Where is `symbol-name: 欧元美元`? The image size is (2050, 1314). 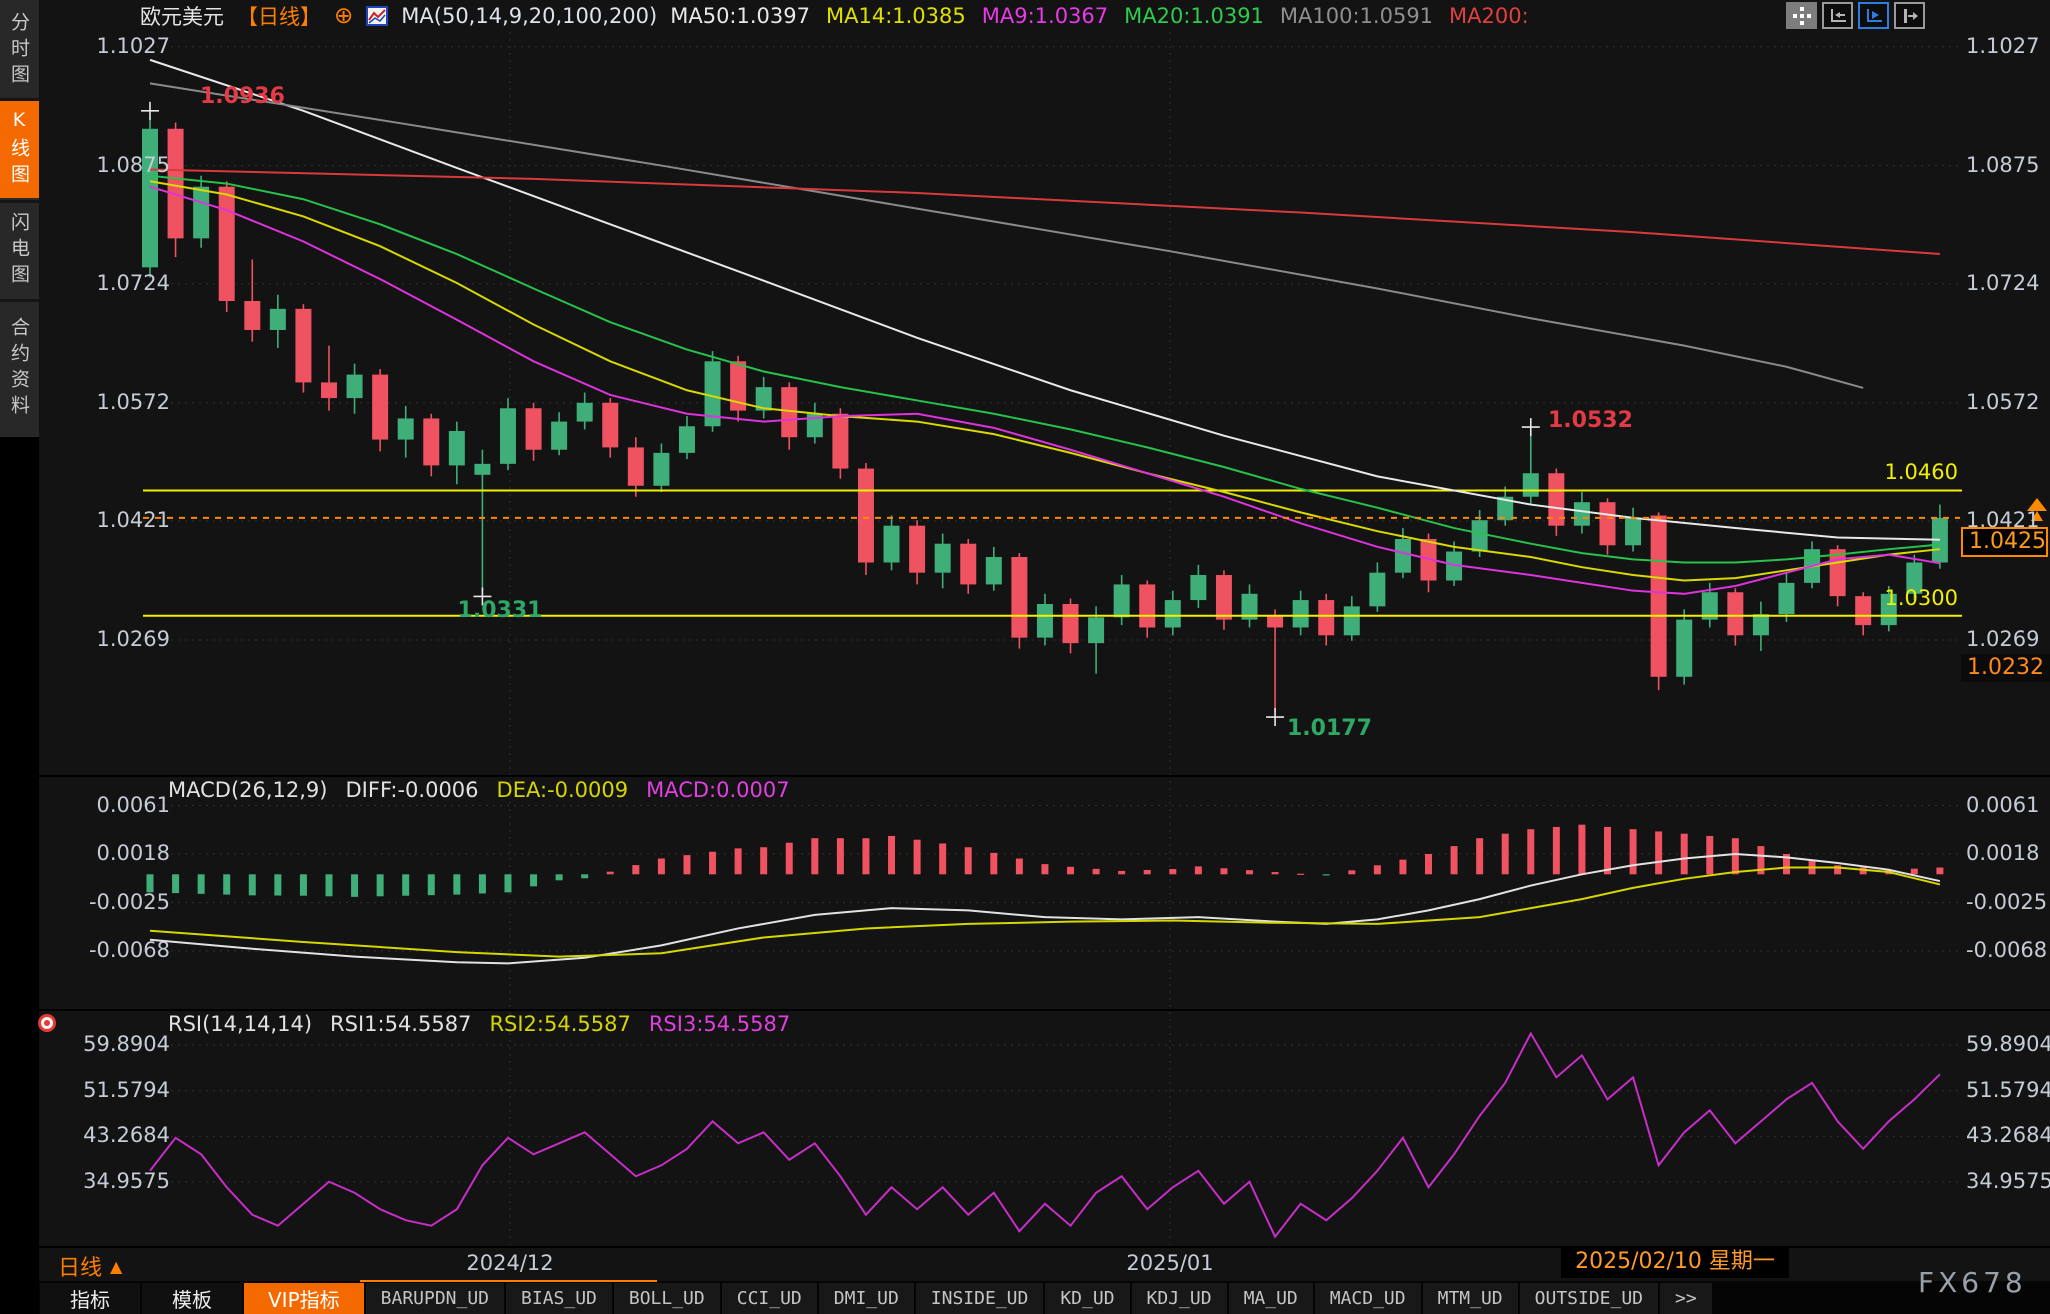
symbol-name: 欧元美元 is located at coordinates (182, 16).